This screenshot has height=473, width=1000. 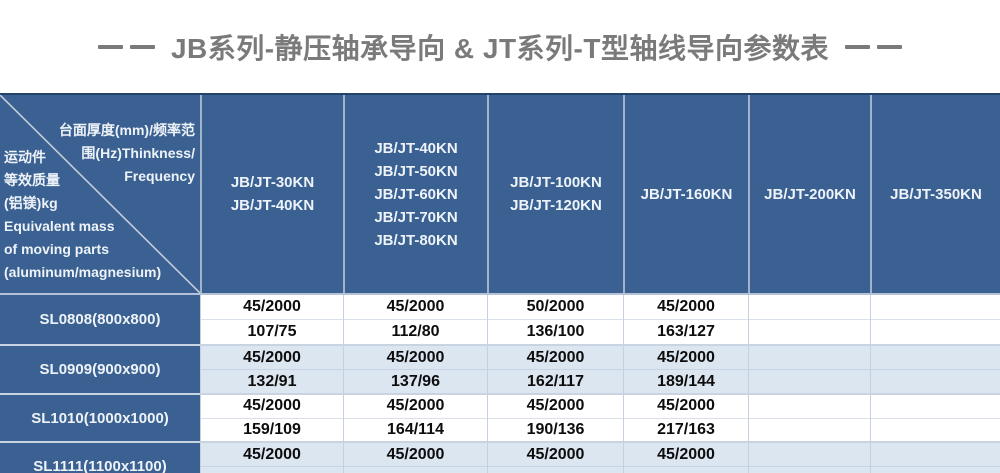 What do you see at coordinates (416, 171) in the screenshot?
I see `column-header-line: JB/JT-50KN` at bounding box center [416, 171].